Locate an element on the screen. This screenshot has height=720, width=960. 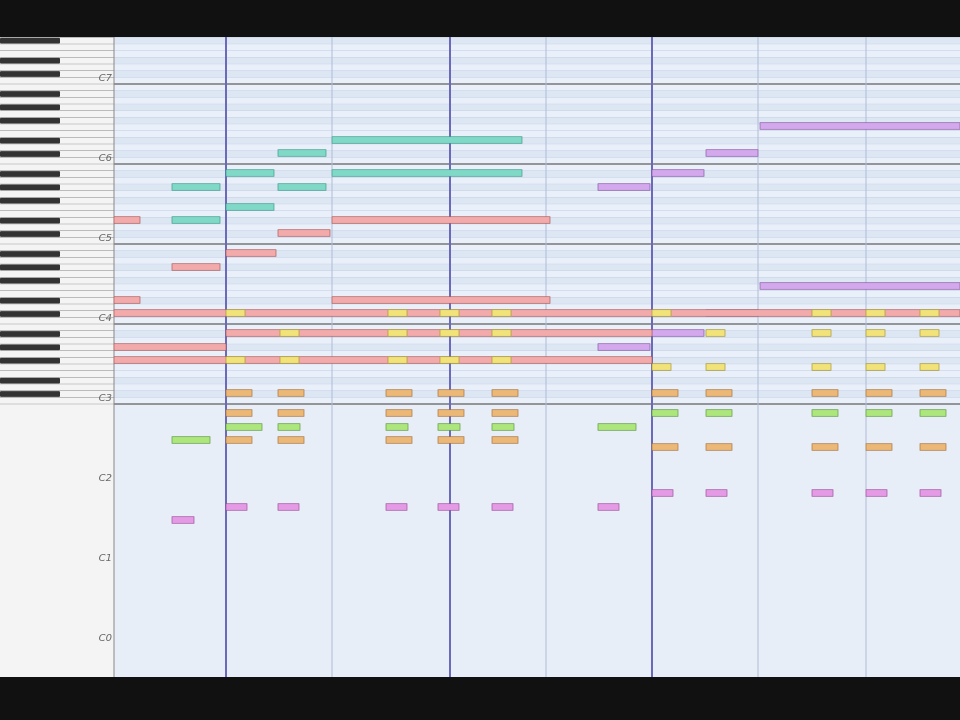
octave-label: C2 is located at coordinates (105, 478).